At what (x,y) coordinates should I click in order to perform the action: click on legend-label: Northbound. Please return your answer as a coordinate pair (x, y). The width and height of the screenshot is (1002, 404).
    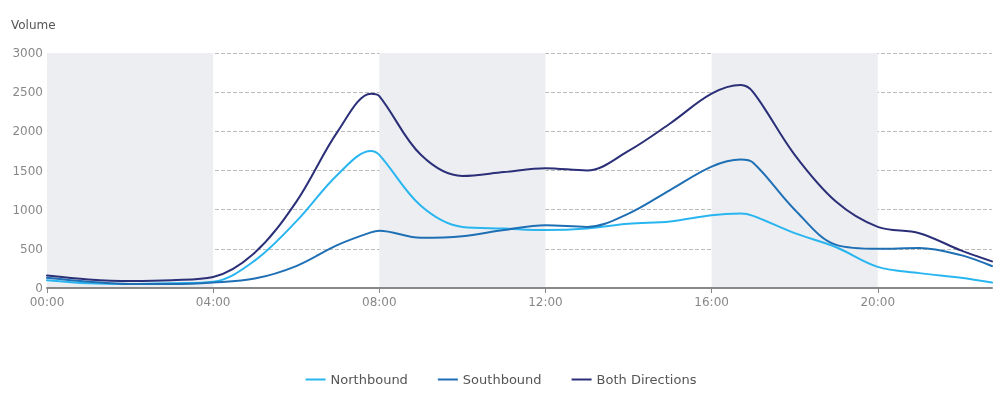
    Looking at the image, I should click on (369, 379).